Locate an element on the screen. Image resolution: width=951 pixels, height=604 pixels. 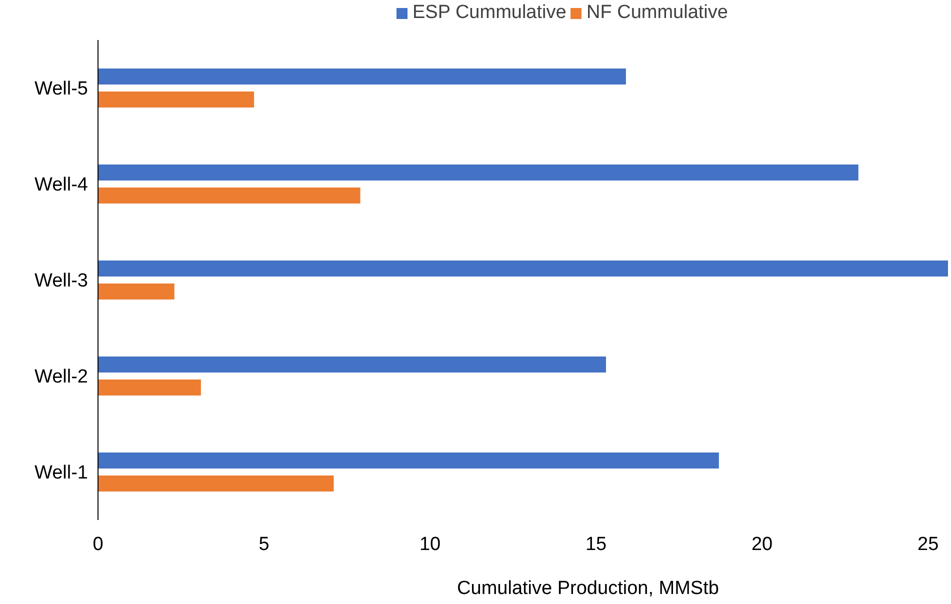
x-tick-label: 25 is located at coordinates (928, 544).